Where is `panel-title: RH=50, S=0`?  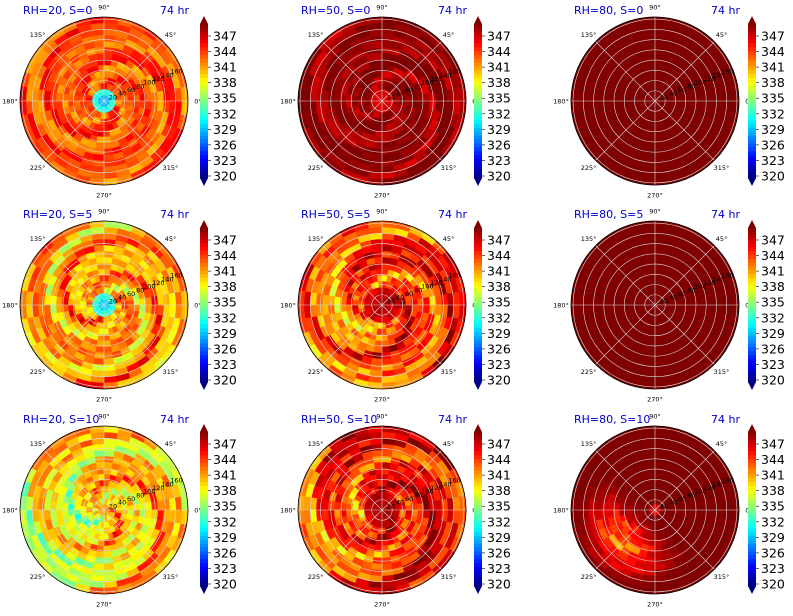
panel-title: RH=50, S=0 is located at coordinates (335, 10).